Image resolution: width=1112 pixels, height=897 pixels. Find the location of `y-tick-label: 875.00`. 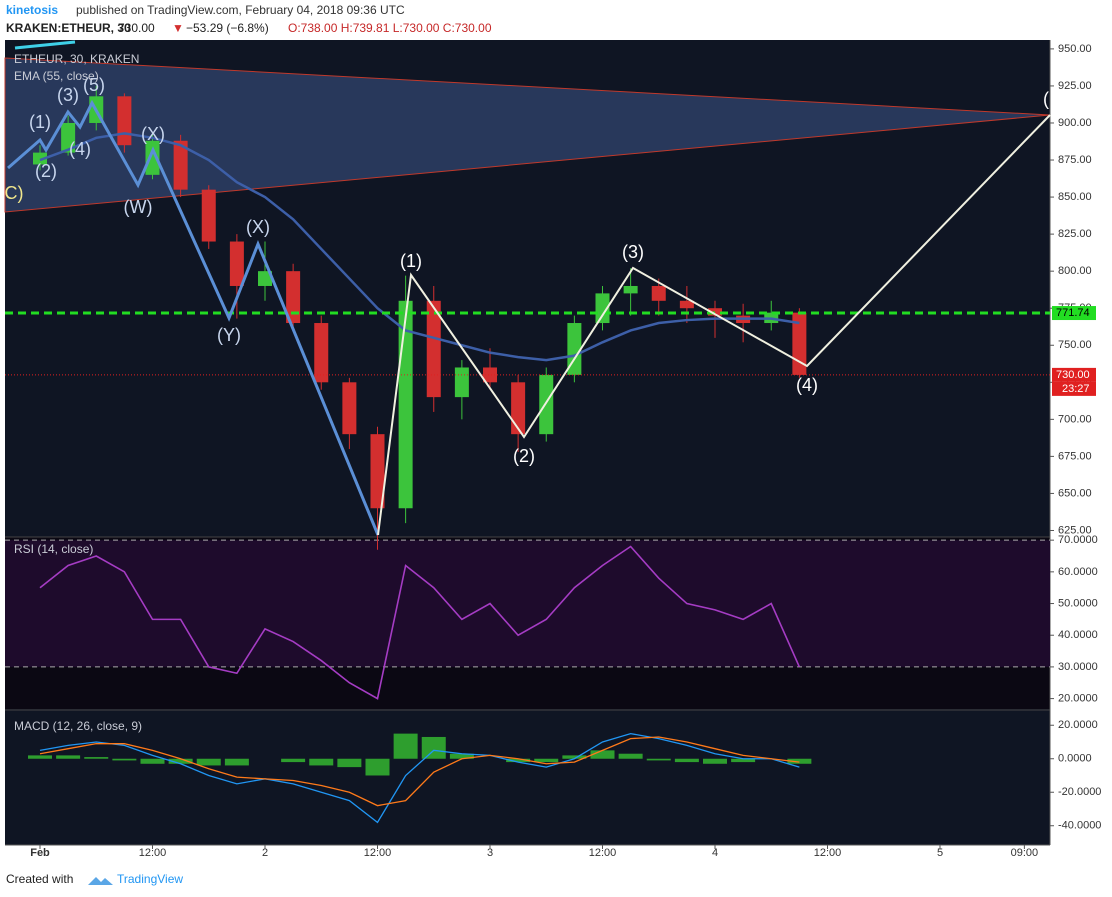

y-tick-label: 875.00 is located at coordinates (1075, 160).